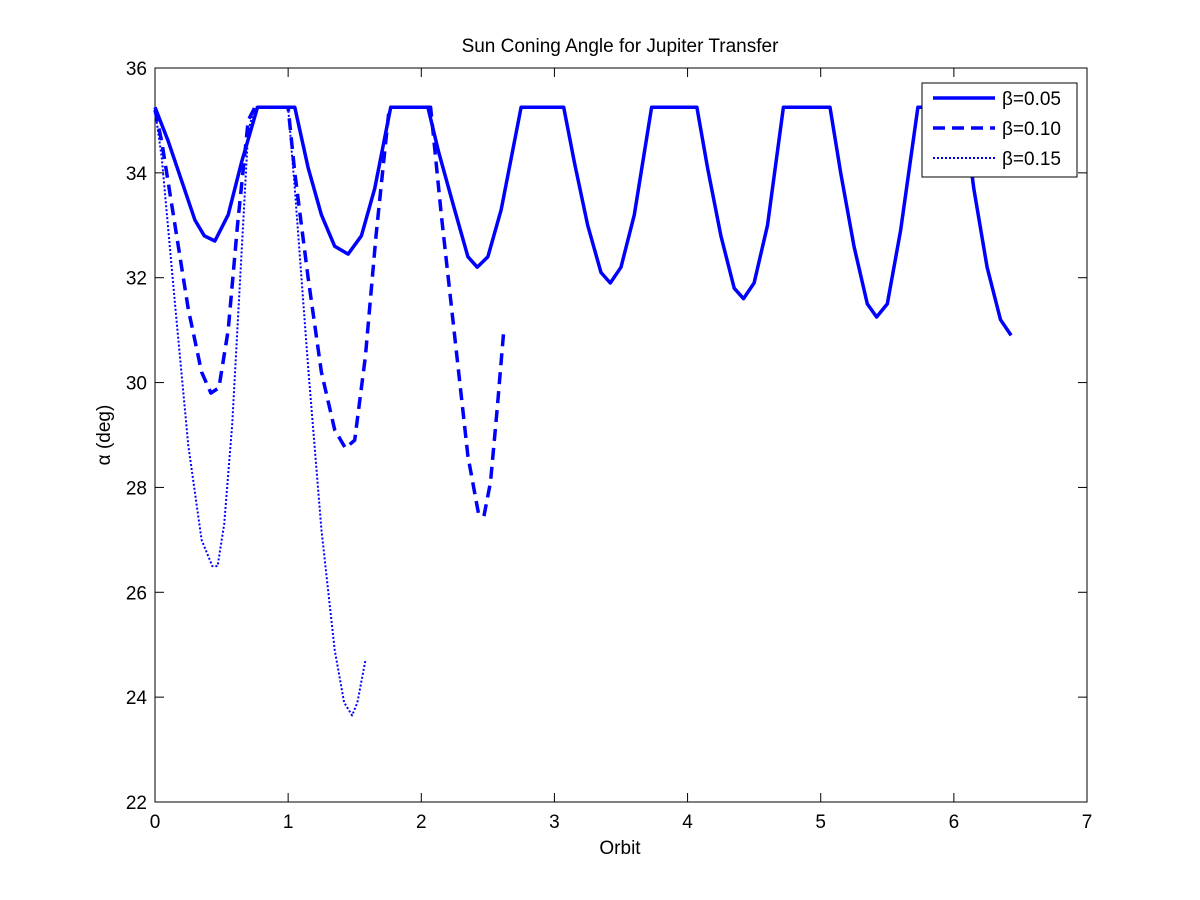 This screenshot has width=1200, height=900. I want to click on legend-label-2: β=0.10, so click(1031, 129).